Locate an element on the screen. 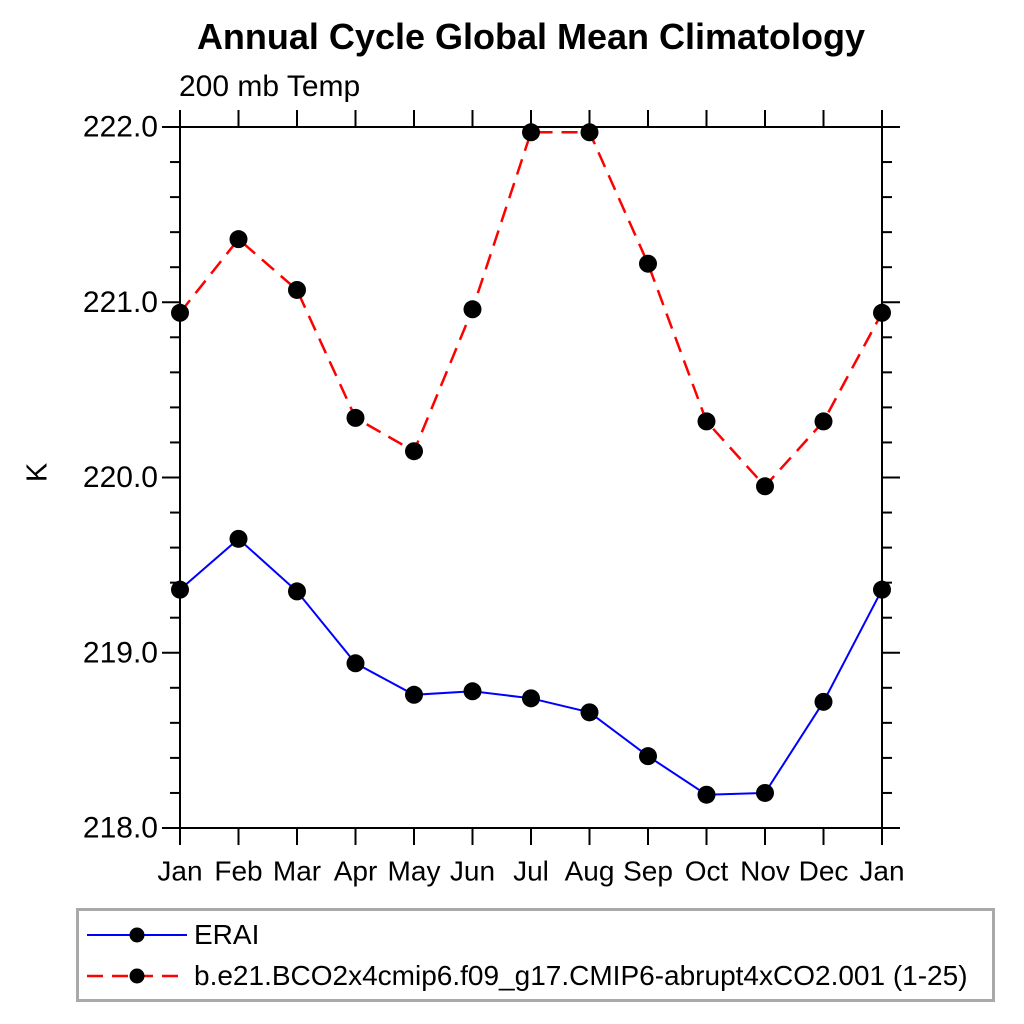 The width and height of the screenshot is (1024, 1024). x-tick-label: Sep is located at coordinates (648, 871).